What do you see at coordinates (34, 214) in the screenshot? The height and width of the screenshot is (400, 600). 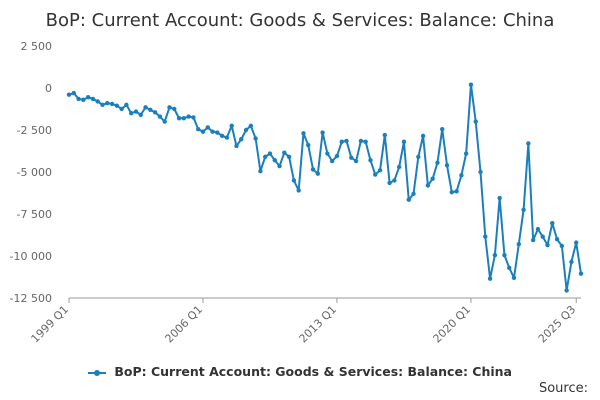 I see `y-tick-label: -7 500` at bounding box center [34, 214].